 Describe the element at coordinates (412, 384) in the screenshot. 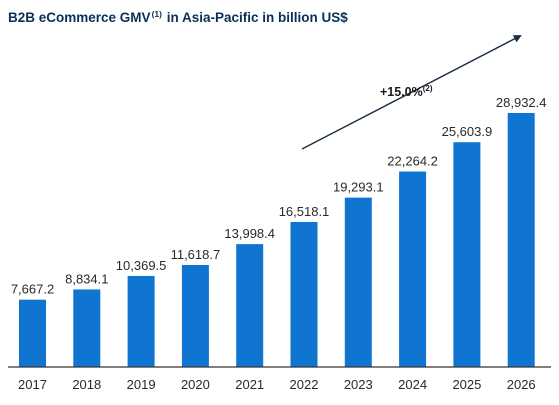

I see `x-tick-2024: 2024` at that location.